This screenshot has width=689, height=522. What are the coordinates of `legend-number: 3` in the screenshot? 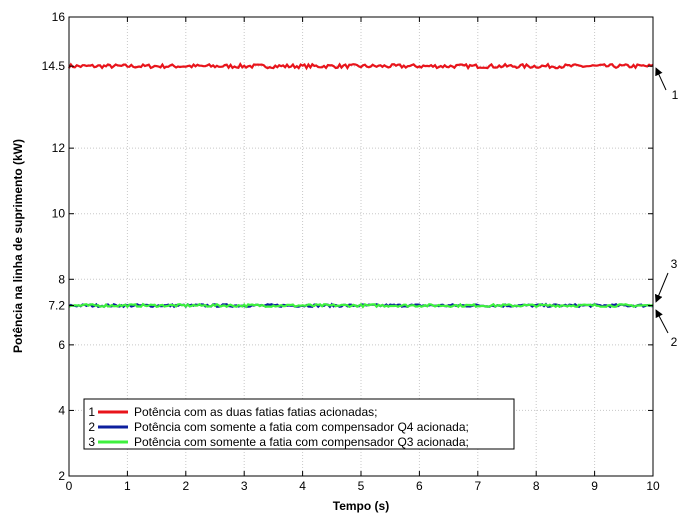 It's located at (91, 442).